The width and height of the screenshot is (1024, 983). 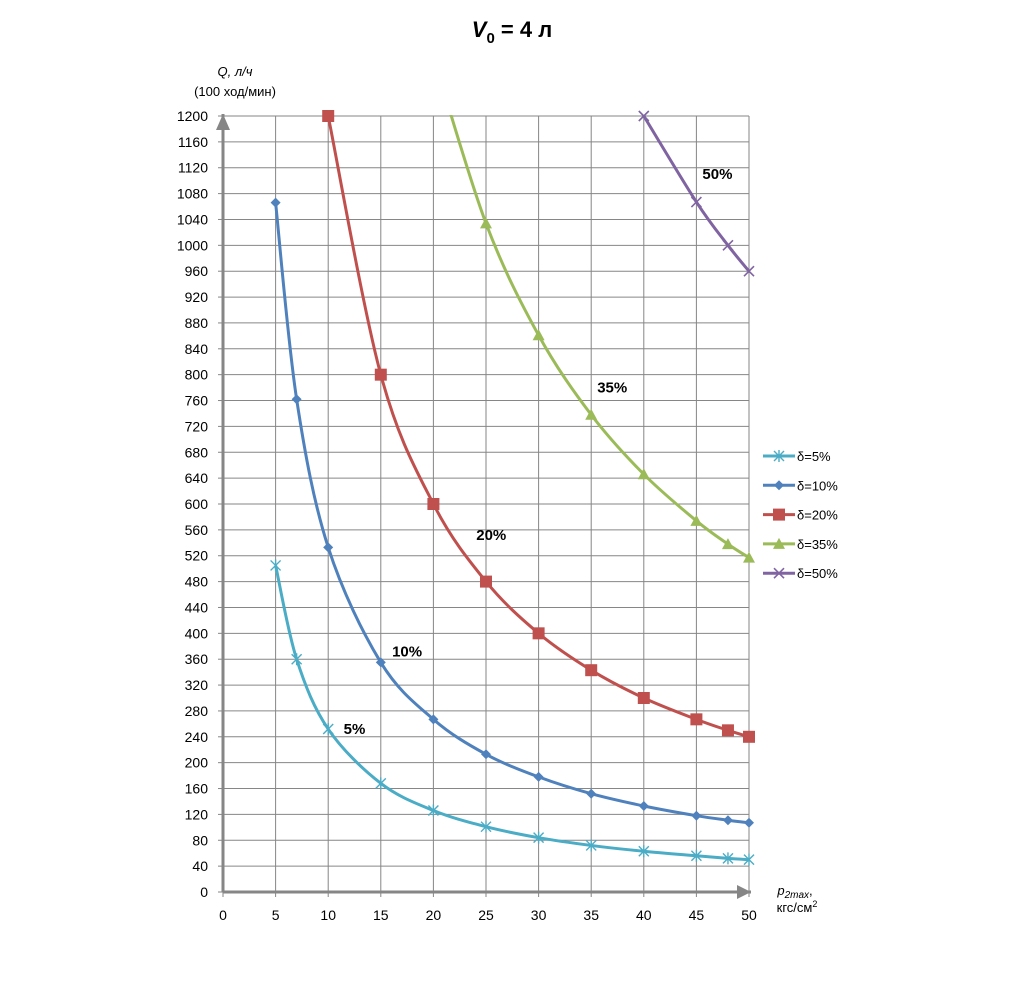 What do you see at coordinates (539, 915) in the screenshot?
I see `x-tick-label: 30` at bounding box center [539, 915].